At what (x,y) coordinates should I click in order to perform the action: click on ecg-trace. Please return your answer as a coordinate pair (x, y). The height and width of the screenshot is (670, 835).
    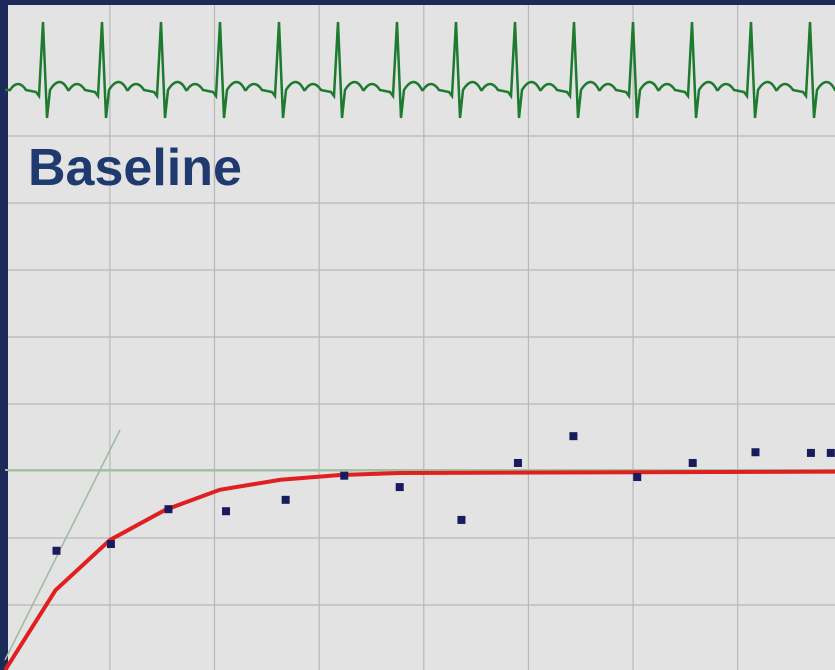
    Looking at the image, I should click on (420, 70).